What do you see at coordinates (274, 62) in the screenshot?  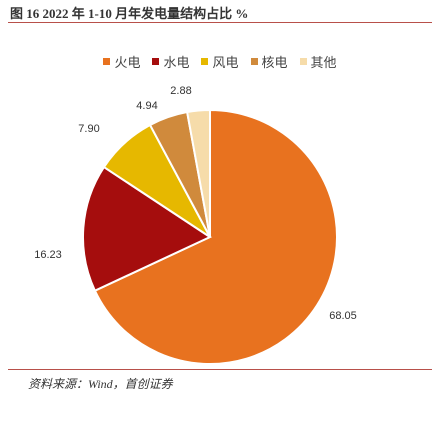 I see `legend-label: 核电` at bounding box center [274, 62].